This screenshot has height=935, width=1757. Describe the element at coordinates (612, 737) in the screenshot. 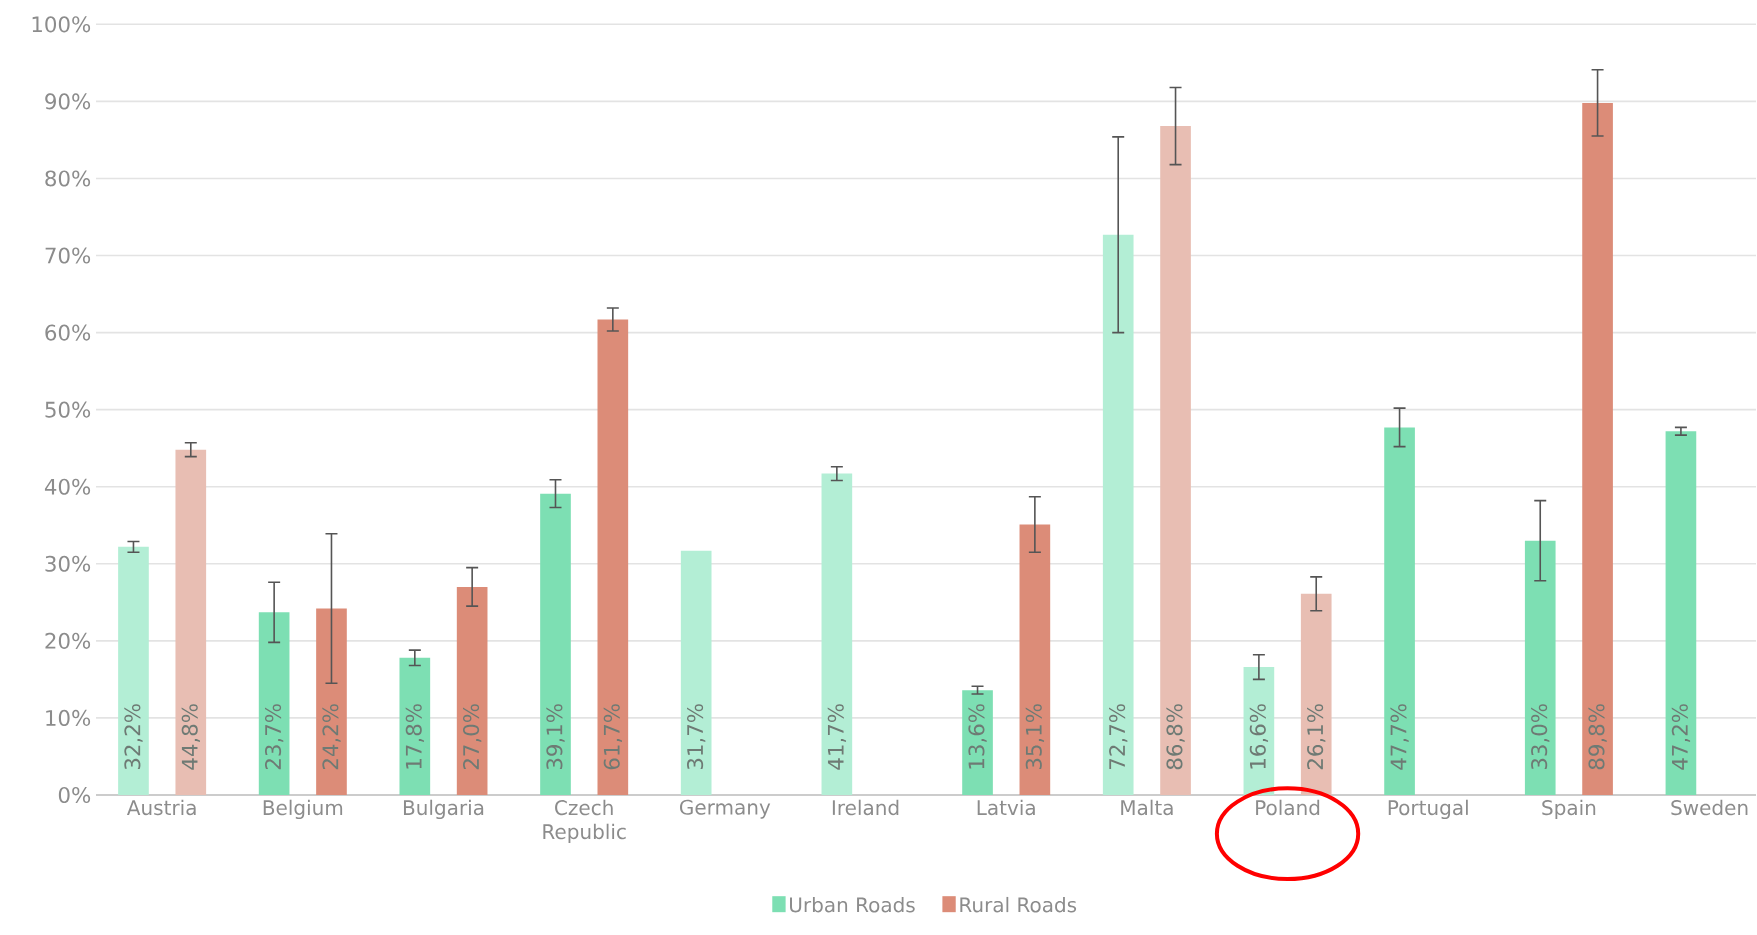

I see `data-label: 61,7%` at that location.